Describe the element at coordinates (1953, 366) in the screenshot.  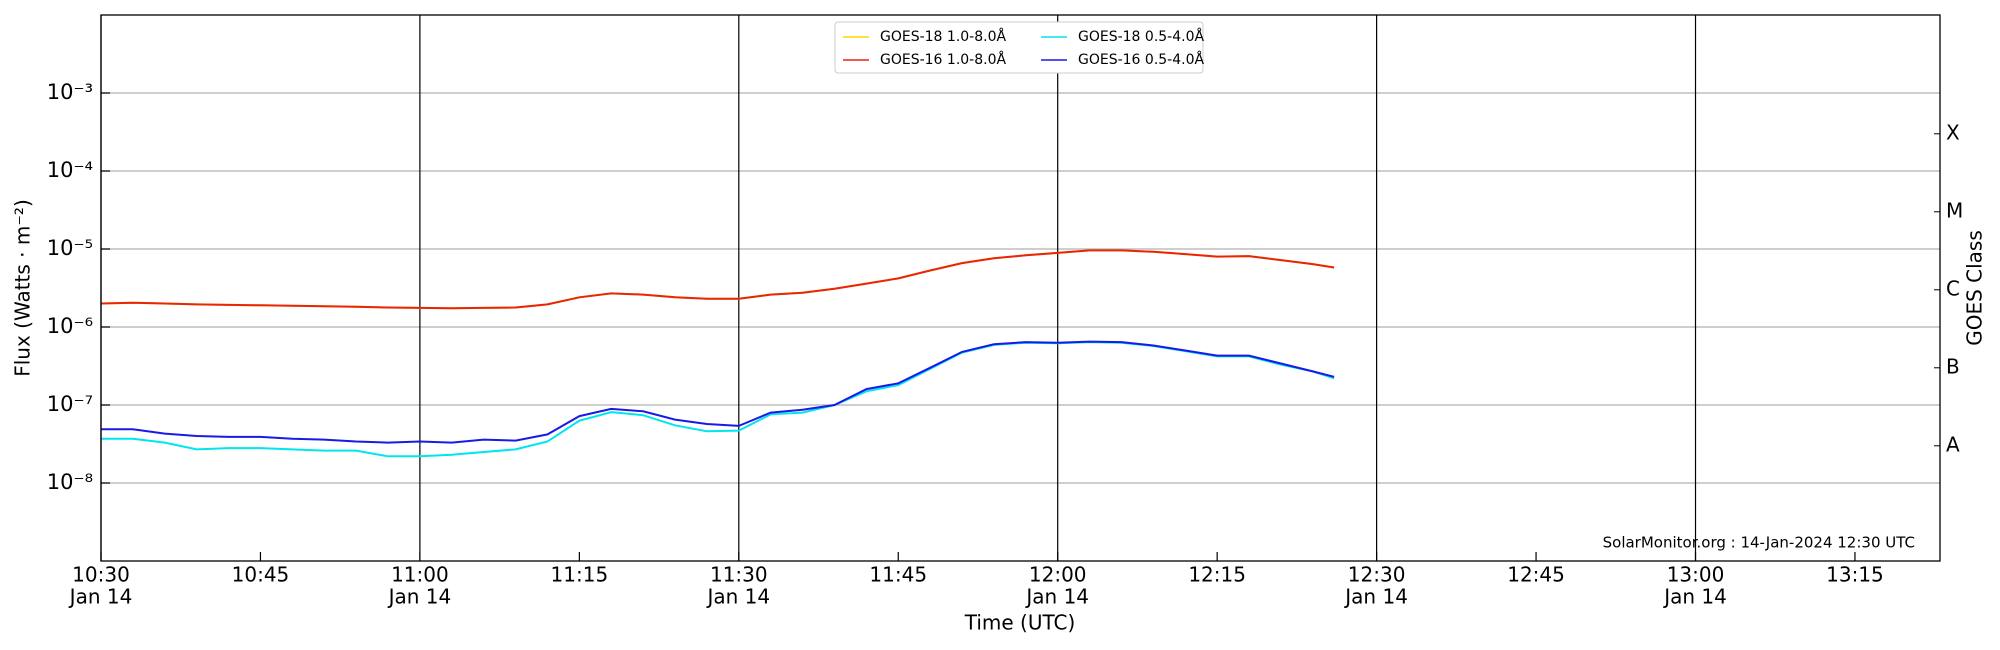
I see `y2-tick-label: B` at that location.